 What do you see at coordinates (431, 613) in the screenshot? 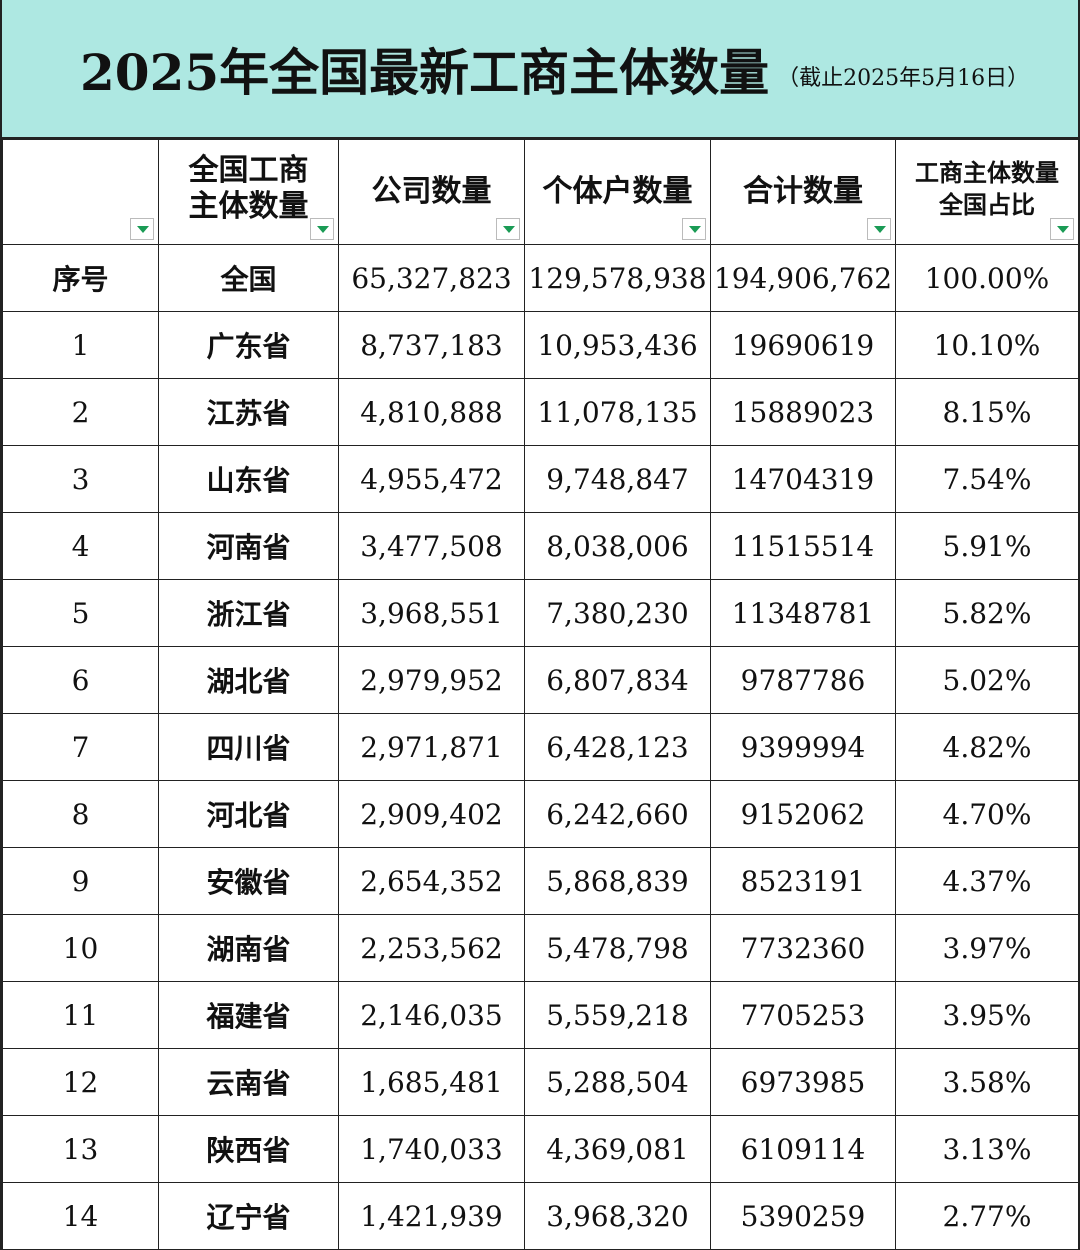
I see `cell-companies: 3,968,551` at bounding box center [431, 613].